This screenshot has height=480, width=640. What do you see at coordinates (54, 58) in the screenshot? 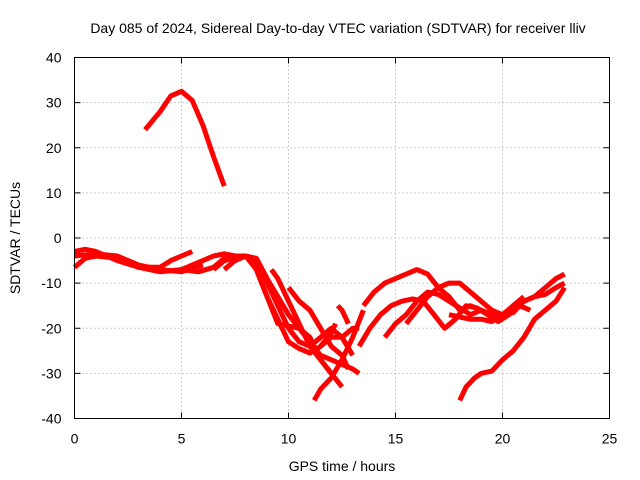
I see `y-tick-label: 40` at bounding box center [54, 58].